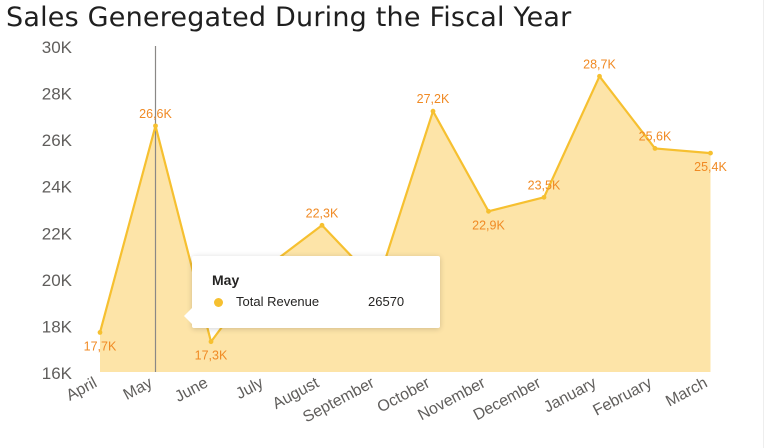  I want to click on tooltip-label: Total Revenue, so click(278, 301).